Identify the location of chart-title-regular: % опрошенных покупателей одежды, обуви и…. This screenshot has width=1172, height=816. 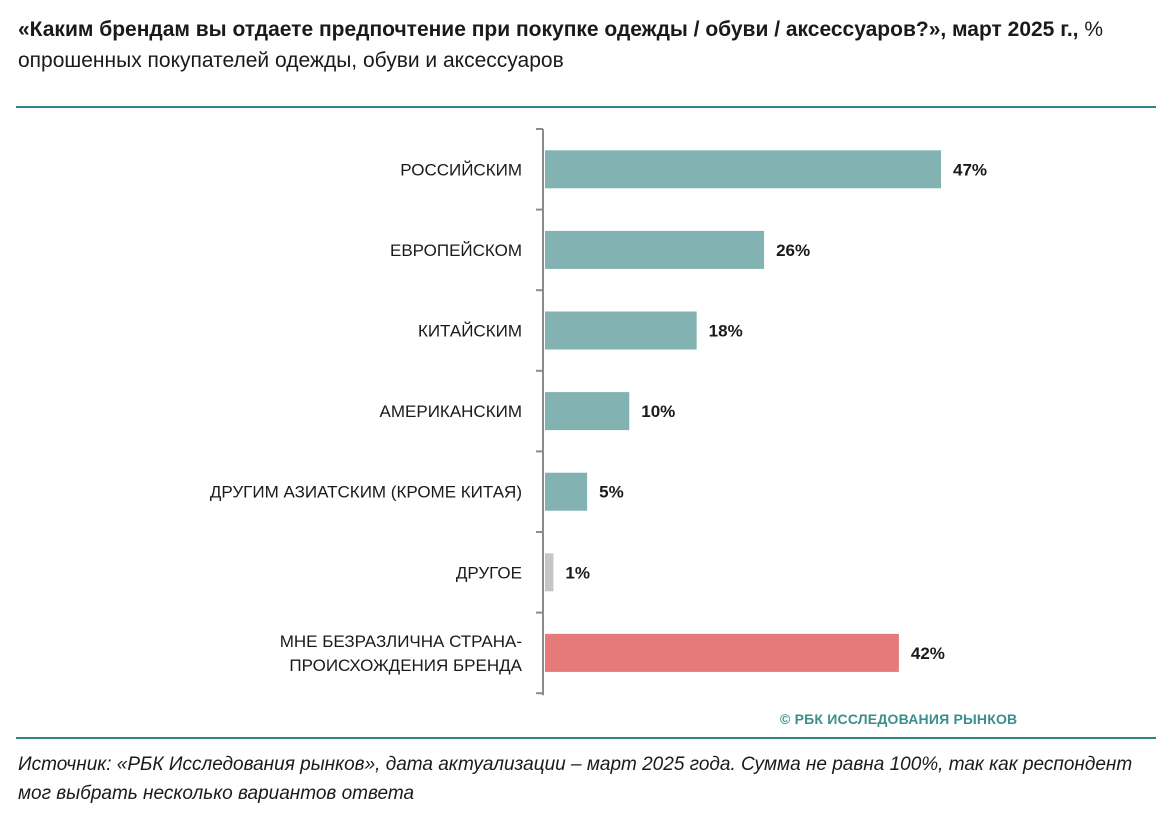
(561, 45).